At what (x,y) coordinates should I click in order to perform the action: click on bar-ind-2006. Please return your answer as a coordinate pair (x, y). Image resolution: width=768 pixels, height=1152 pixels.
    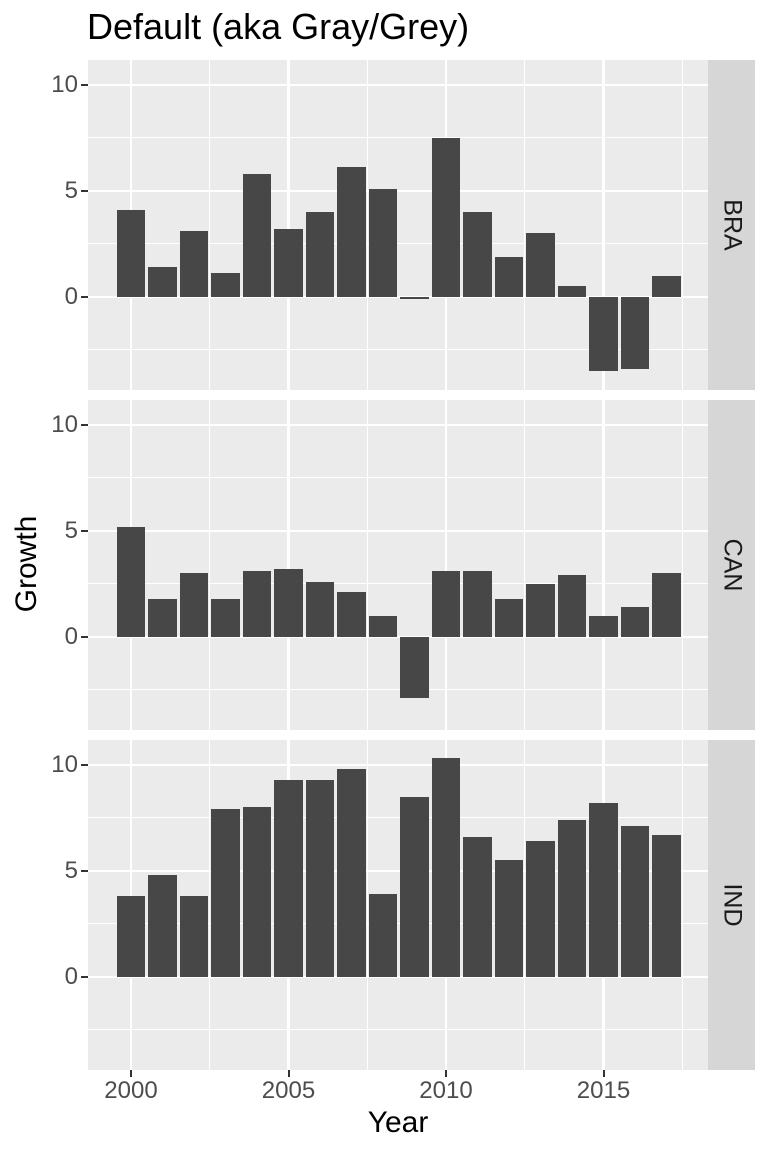
    Looking at the image, I should click on (320, 878).